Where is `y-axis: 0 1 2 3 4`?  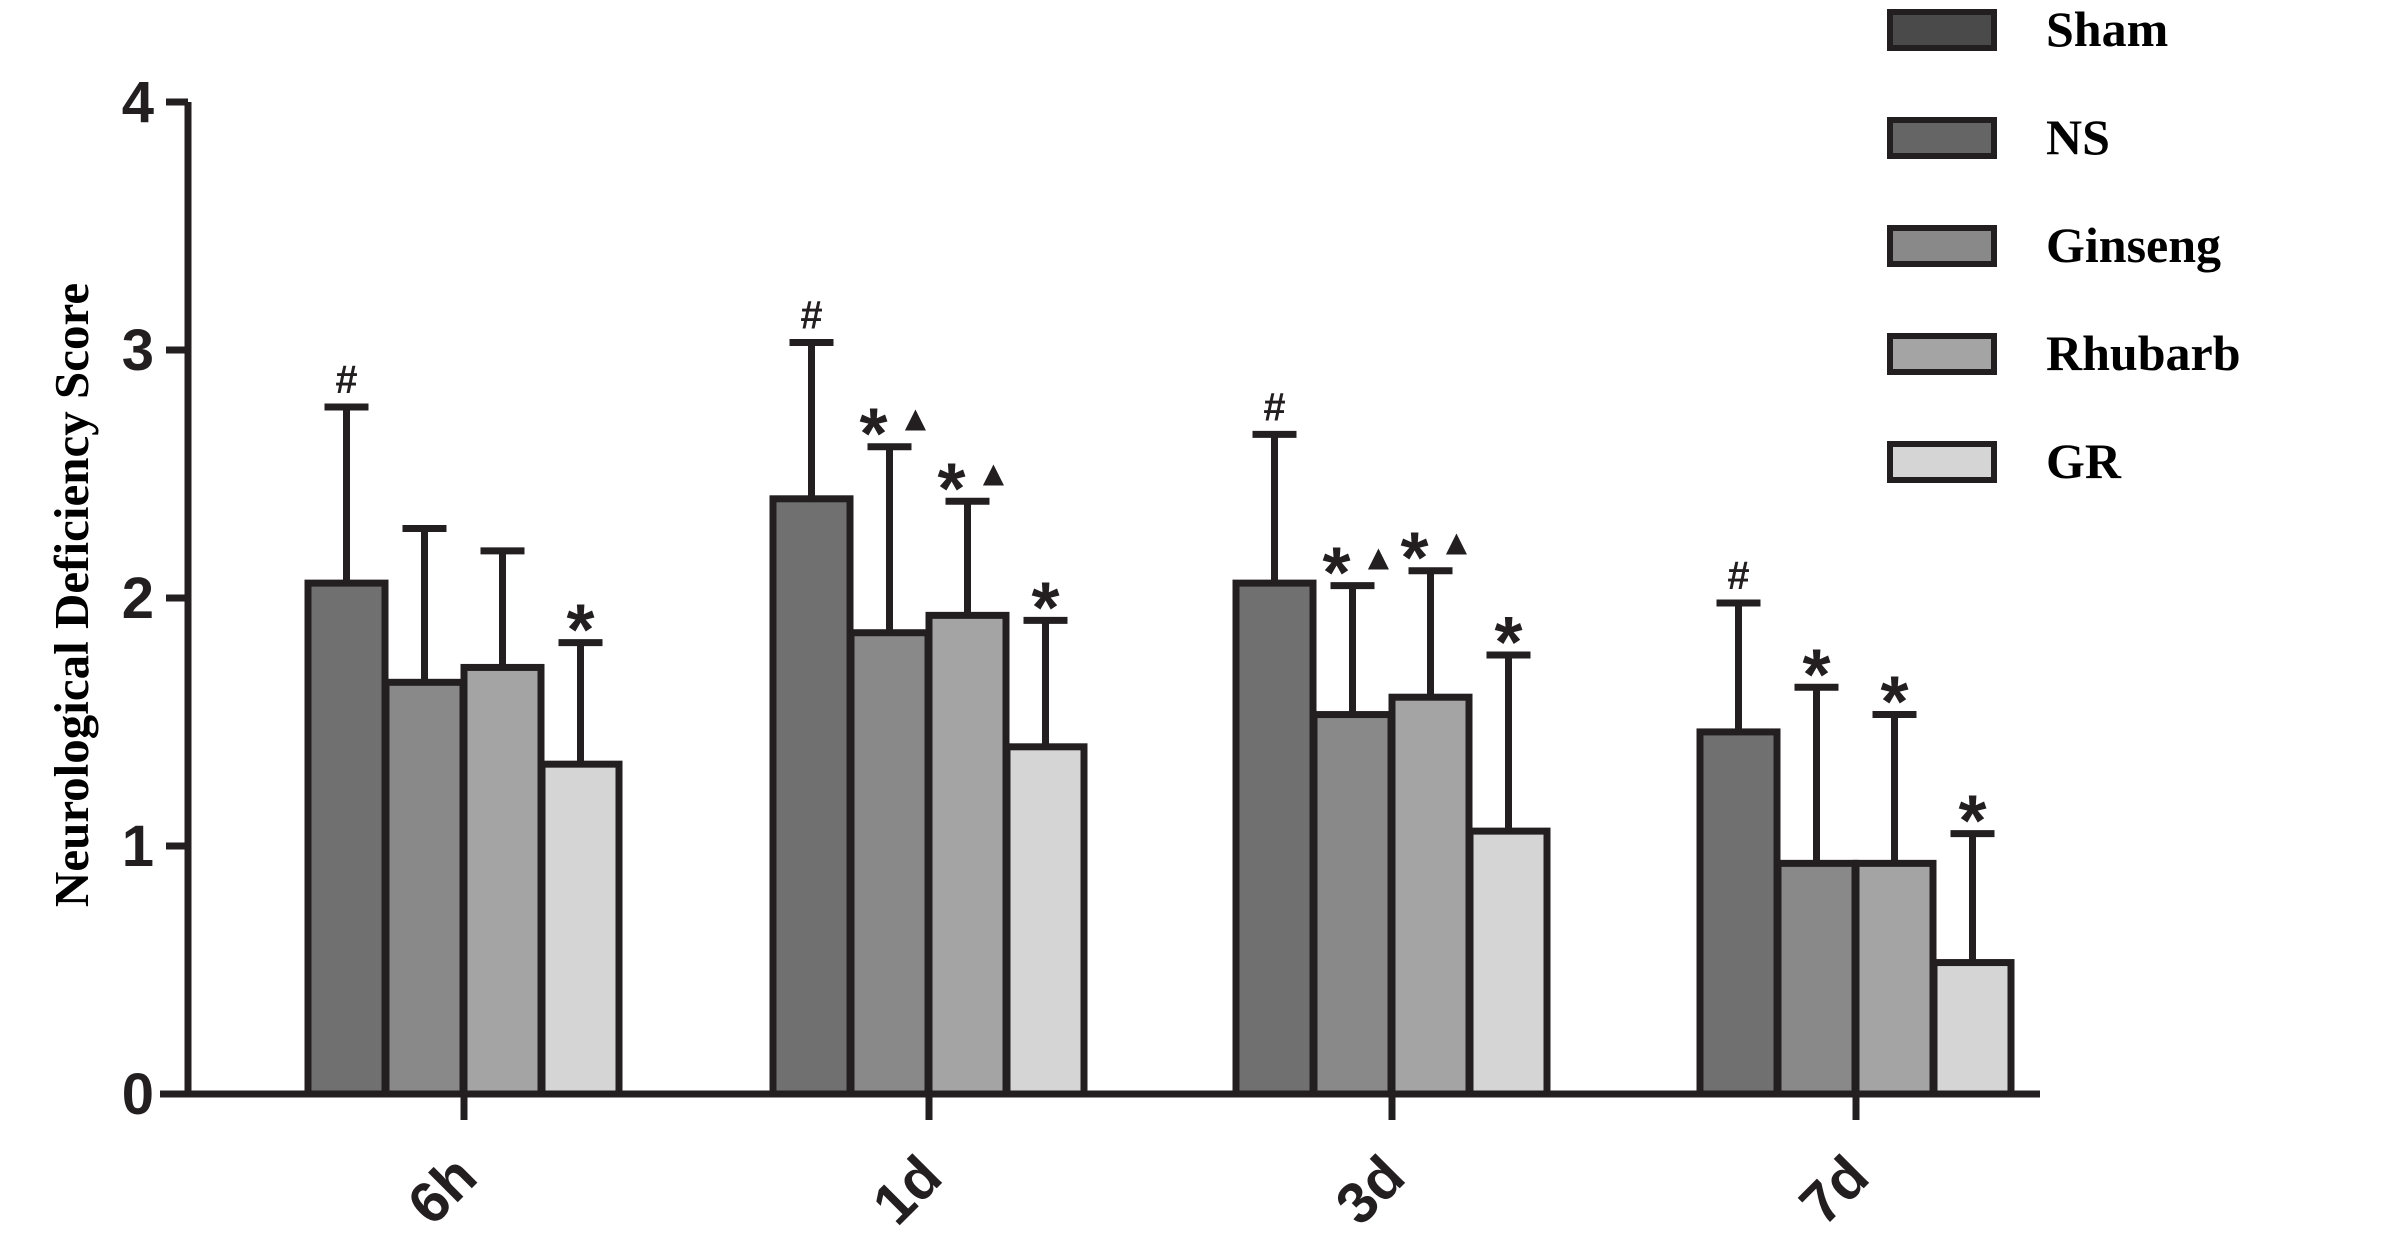
y-axis: 0 1 2 3 4 is located at coordinates (157, 598).